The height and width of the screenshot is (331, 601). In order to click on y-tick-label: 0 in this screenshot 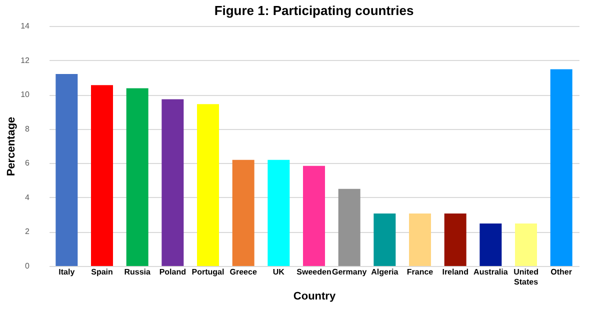, I will do `click(27, 266)`.